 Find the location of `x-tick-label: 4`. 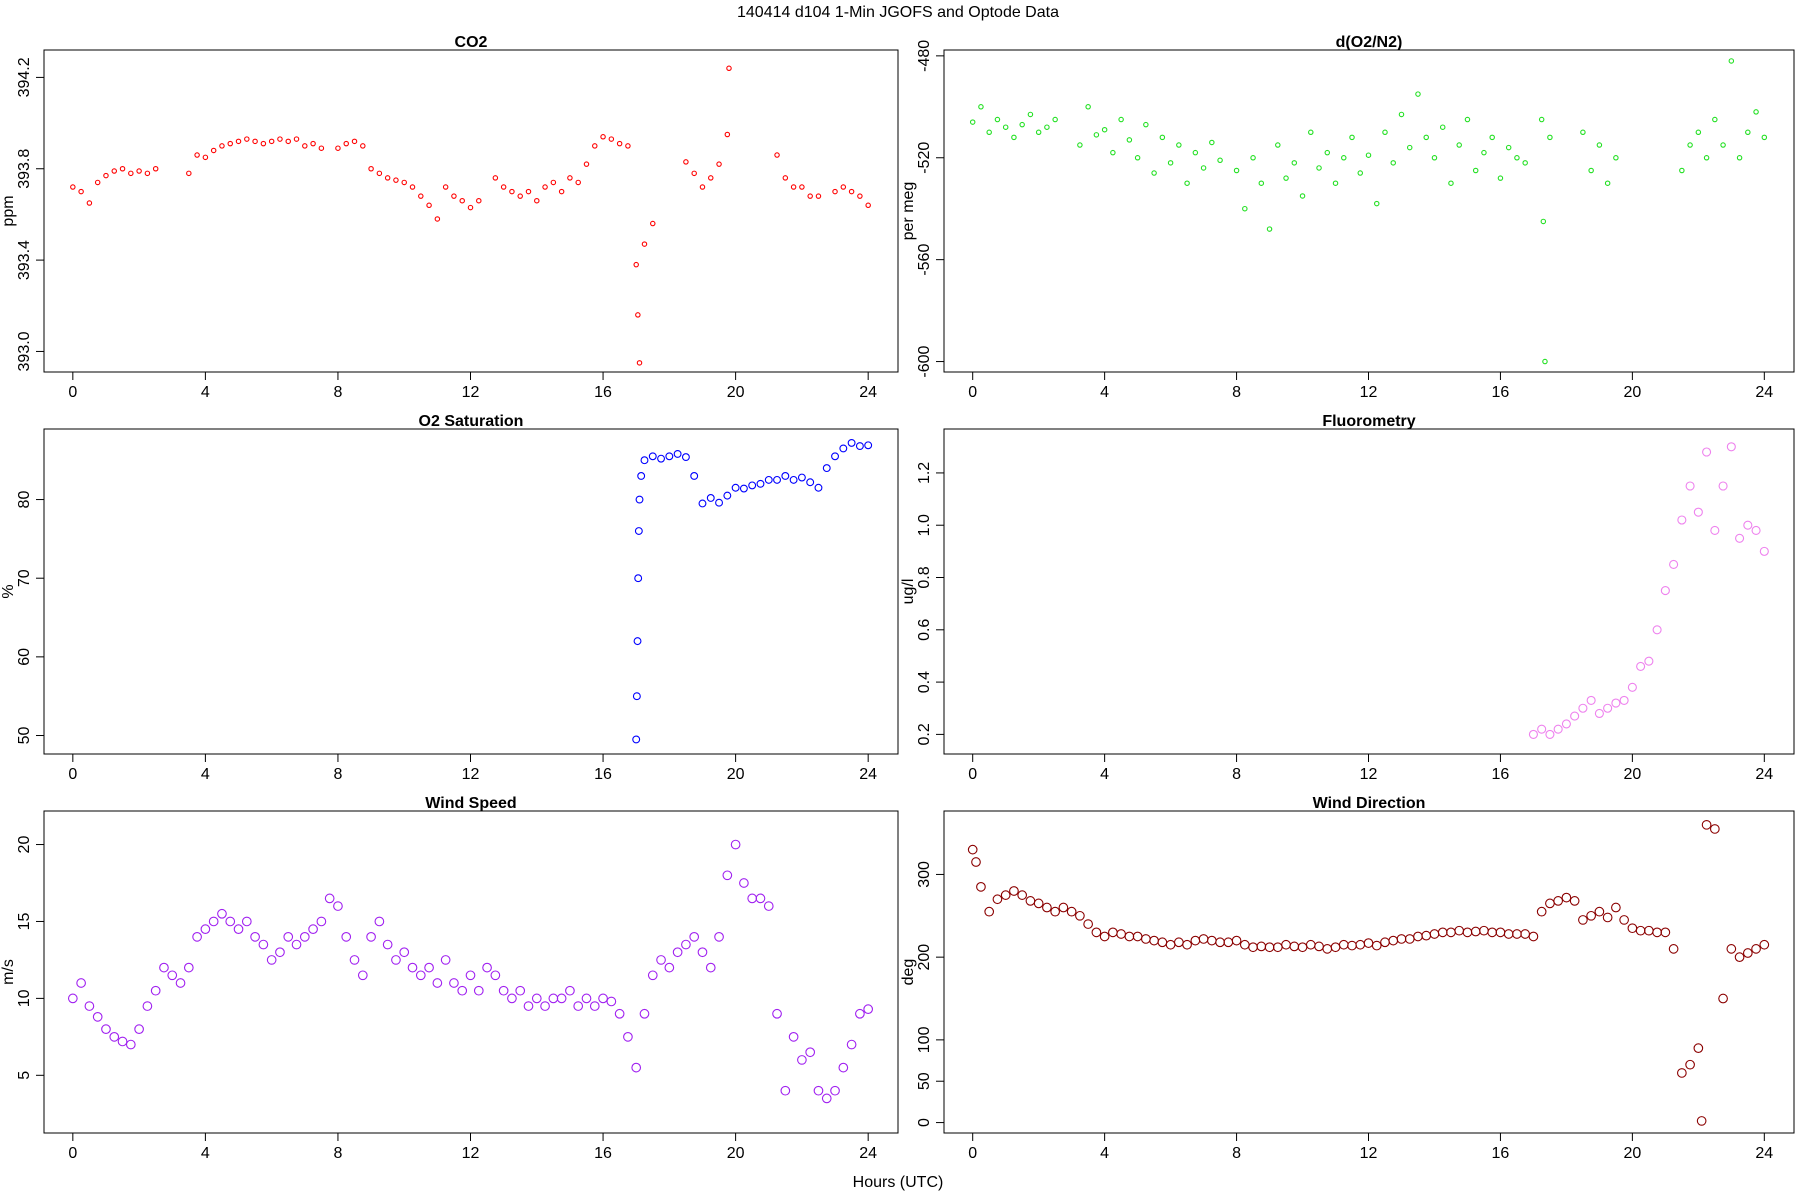

x-tick-label: 4 is located at coordinates (205, 774).